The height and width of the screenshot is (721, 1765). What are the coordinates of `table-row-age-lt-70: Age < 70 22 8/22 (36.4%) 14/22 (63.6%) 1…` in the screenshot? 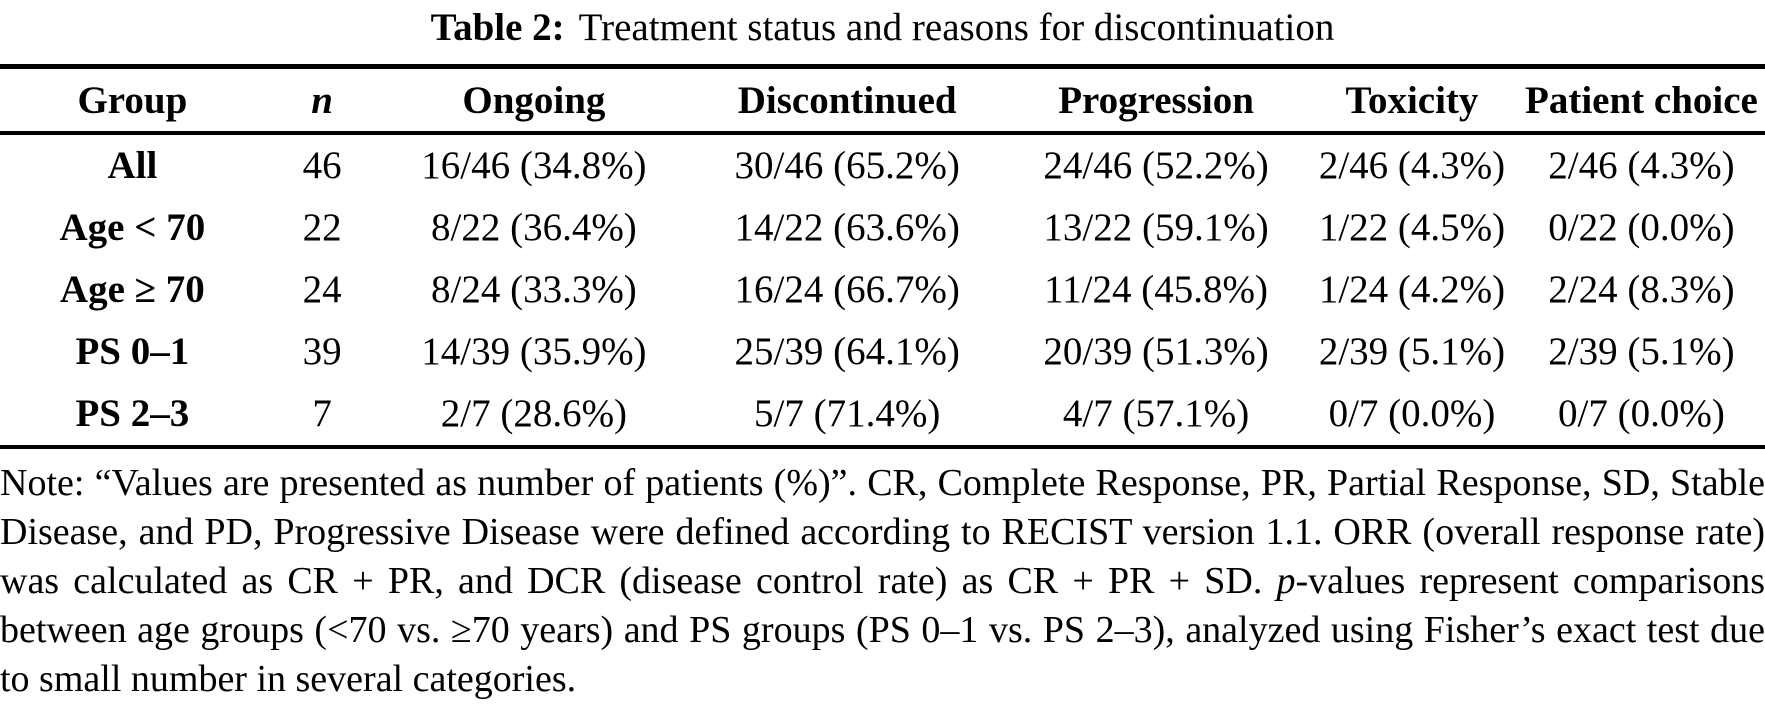 It's located at (882, 228).